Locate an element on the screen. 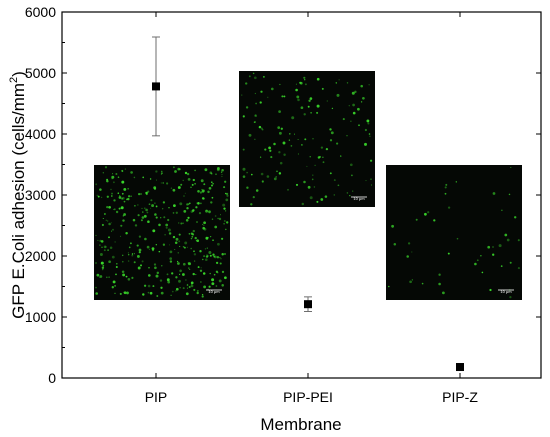  y-tick-label: 6000 is located at coordinates (40, 12).